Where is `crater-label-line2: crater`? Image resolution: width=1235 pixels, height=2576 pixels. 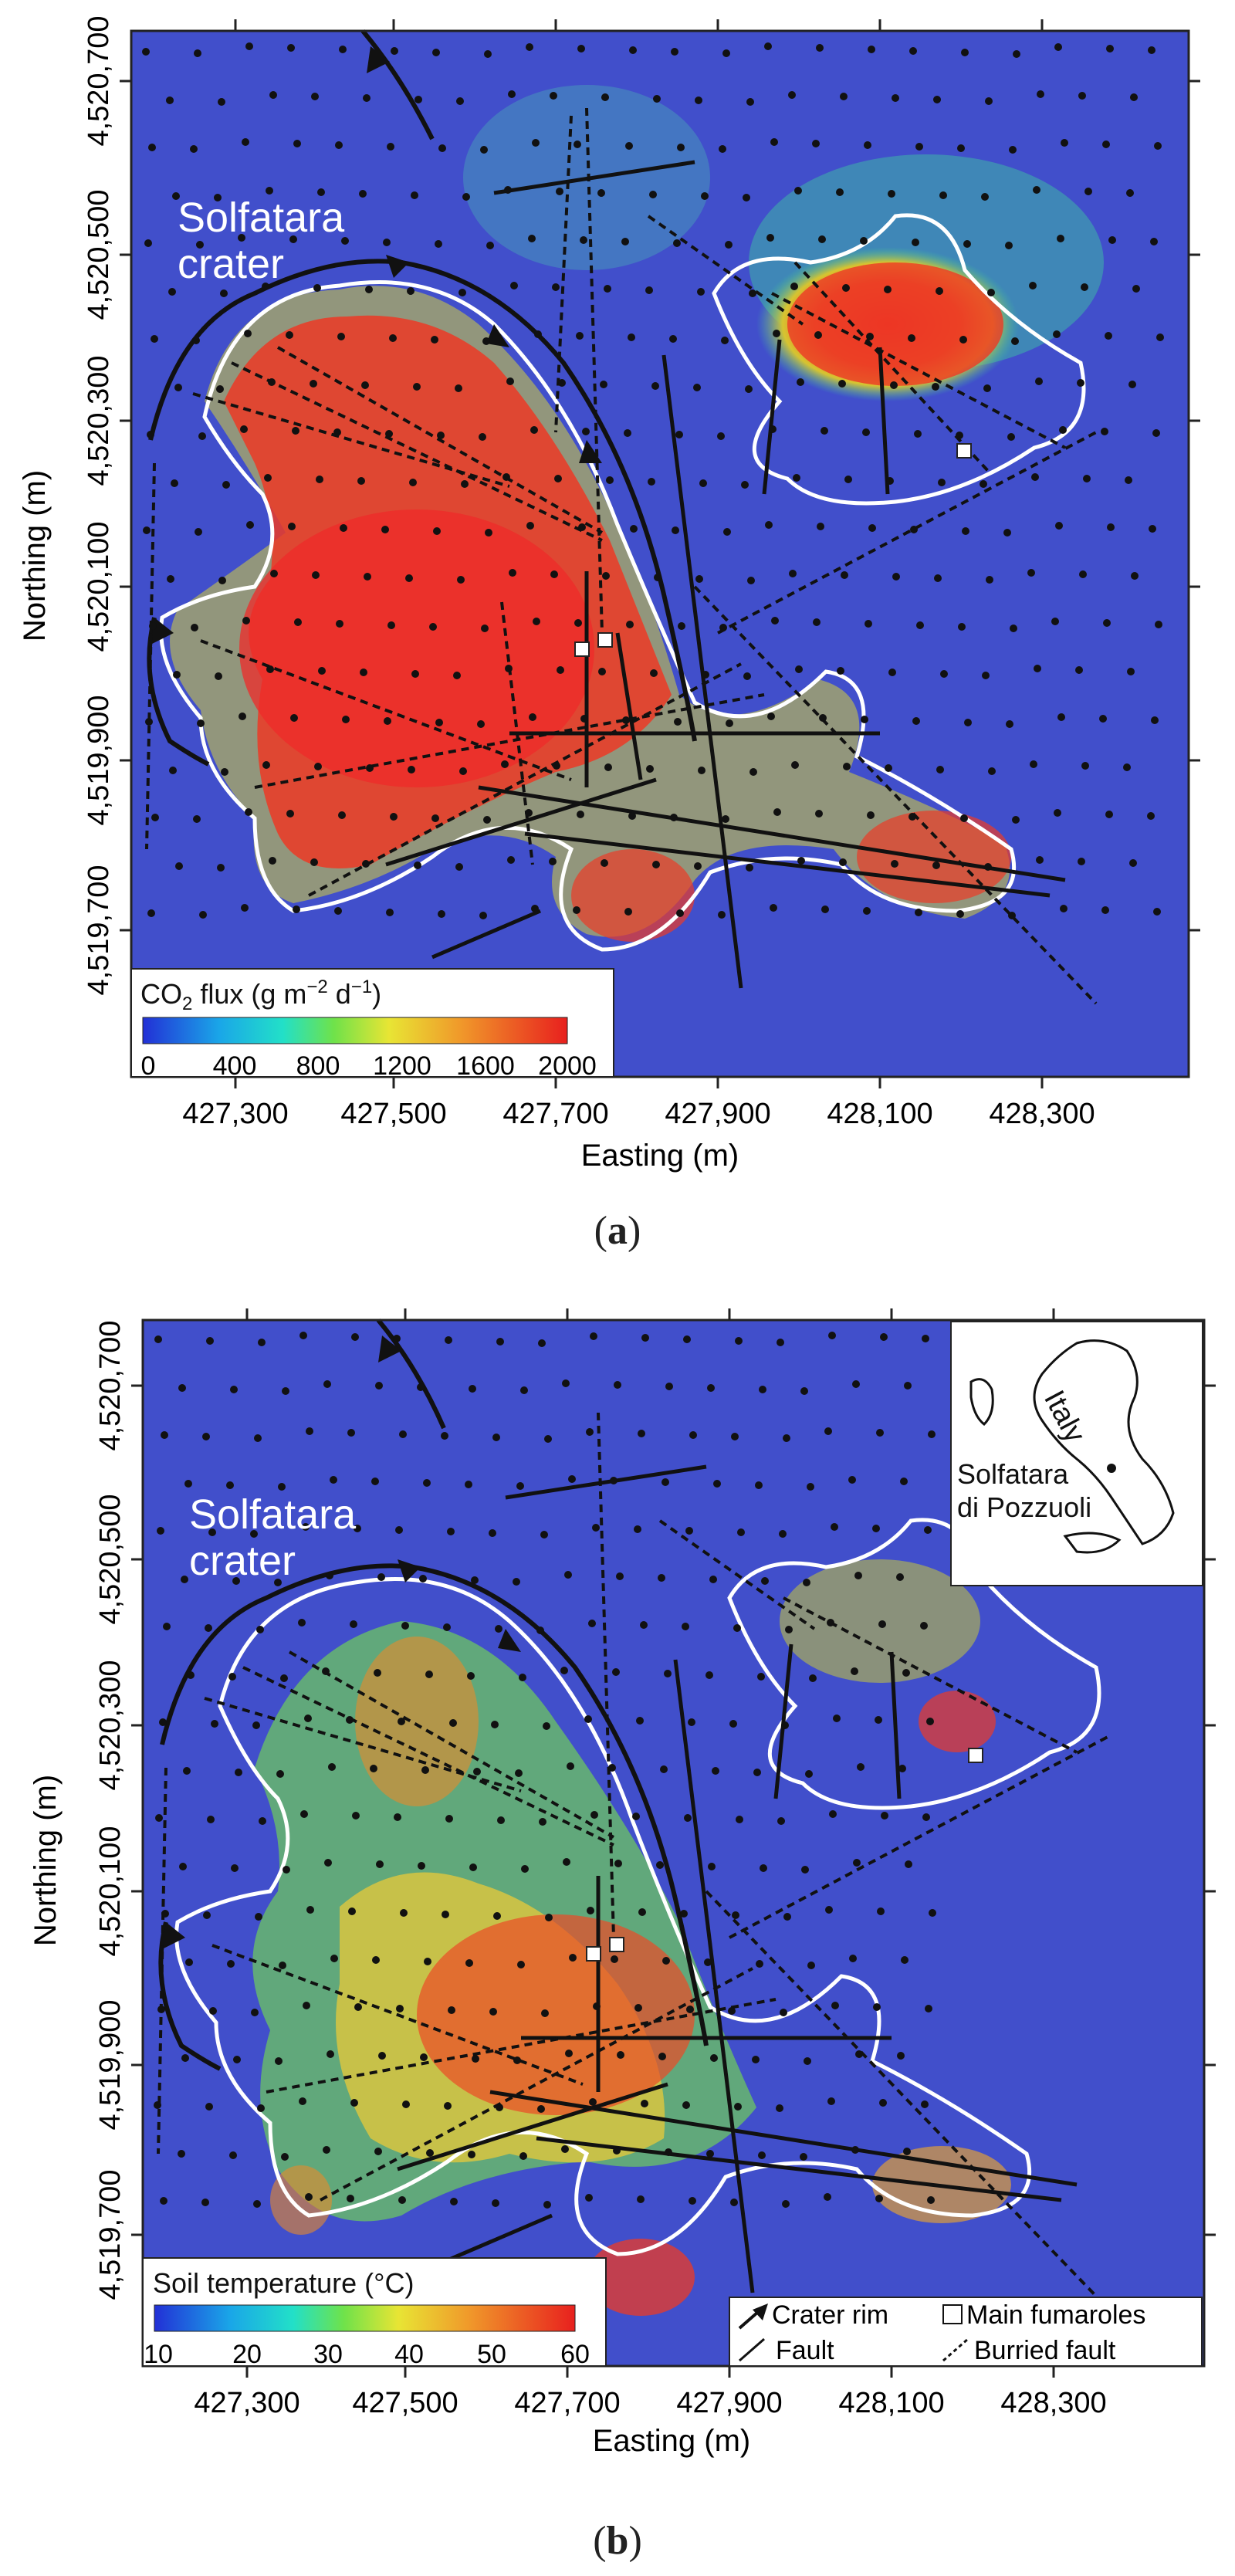
crater-label-line2: crater is located at coordinates (242, 1561).